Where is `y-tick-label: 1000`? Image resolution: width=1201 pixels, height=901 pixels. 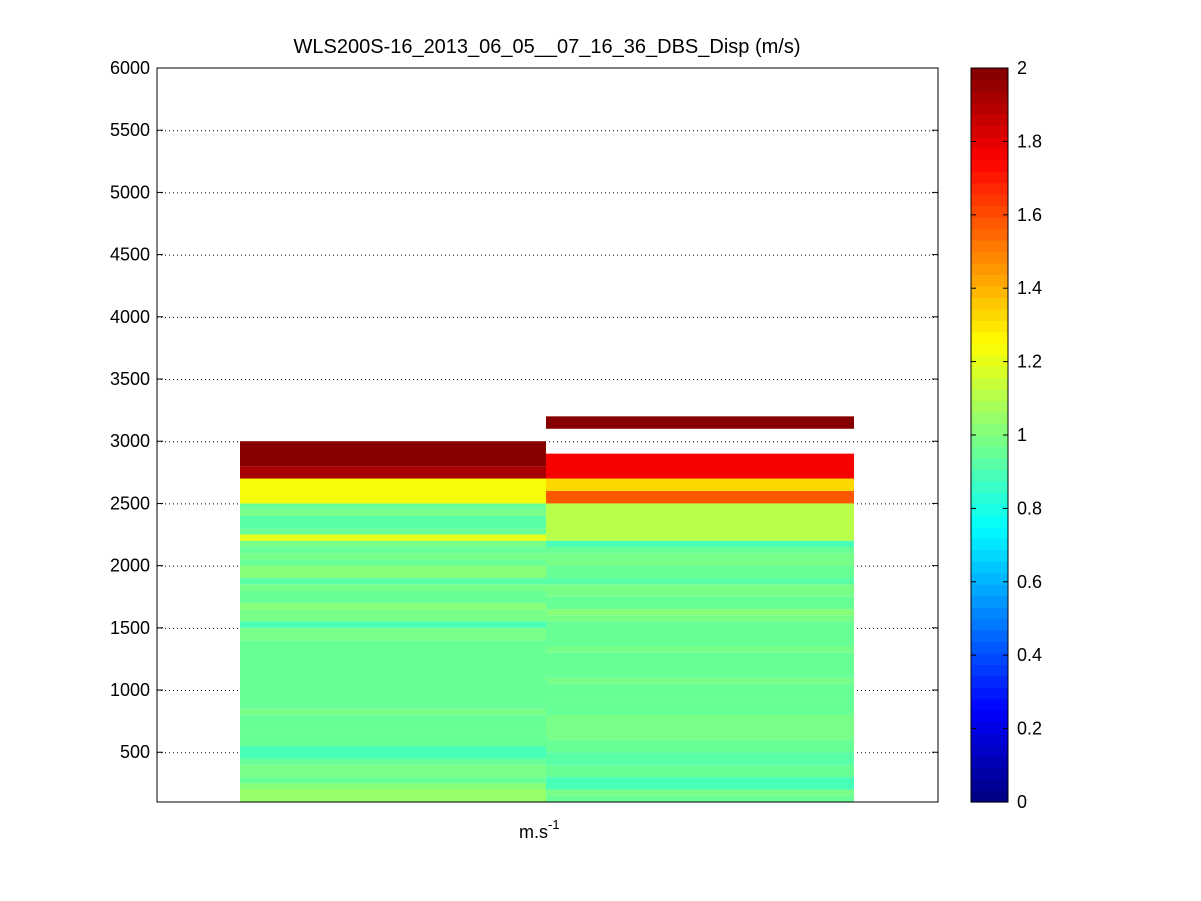
y-tick-label: 1000 is located at coordinates (130, 690).